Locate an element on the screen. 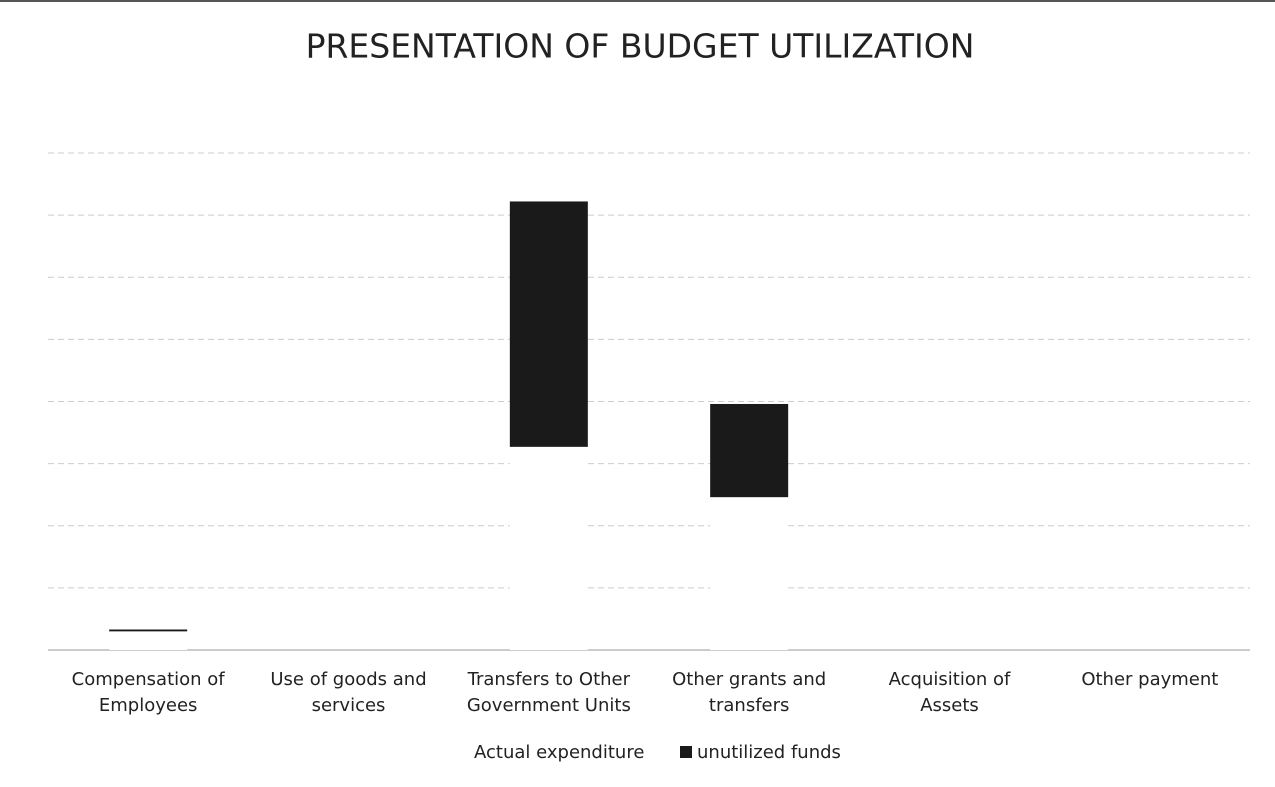  x-tick-label: Use of goods and services is located at coordinates (348, 692).